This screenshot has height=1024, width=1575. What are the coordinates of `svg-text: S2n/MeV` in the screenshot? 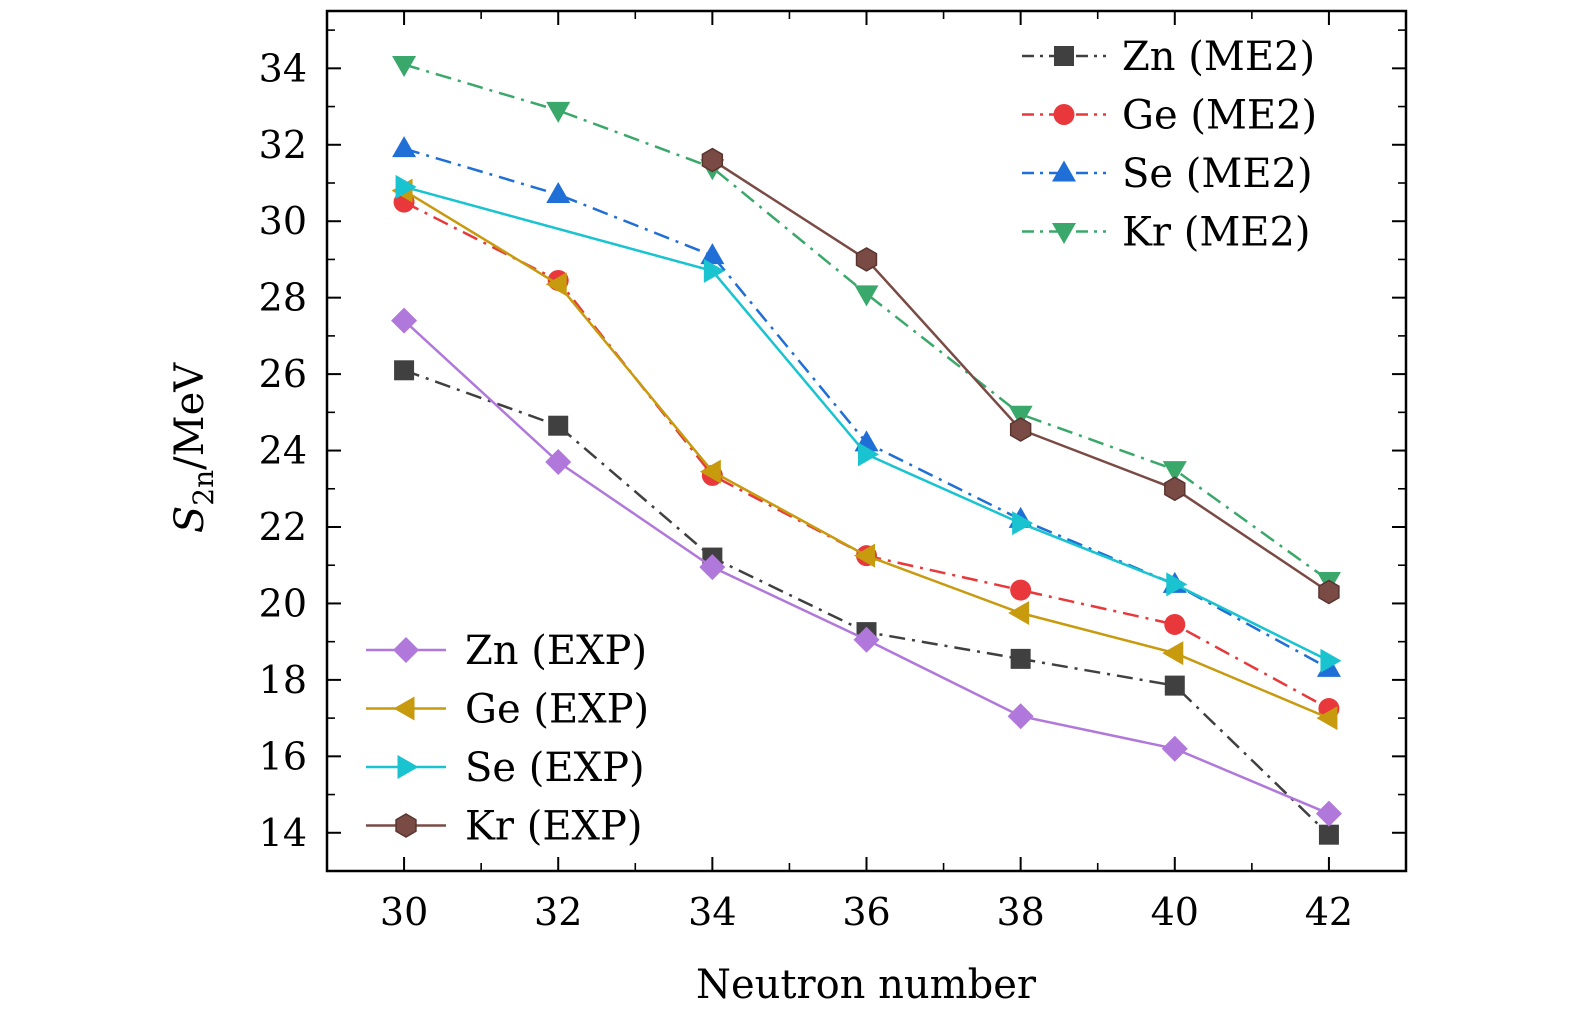 It's located at (193, 447).